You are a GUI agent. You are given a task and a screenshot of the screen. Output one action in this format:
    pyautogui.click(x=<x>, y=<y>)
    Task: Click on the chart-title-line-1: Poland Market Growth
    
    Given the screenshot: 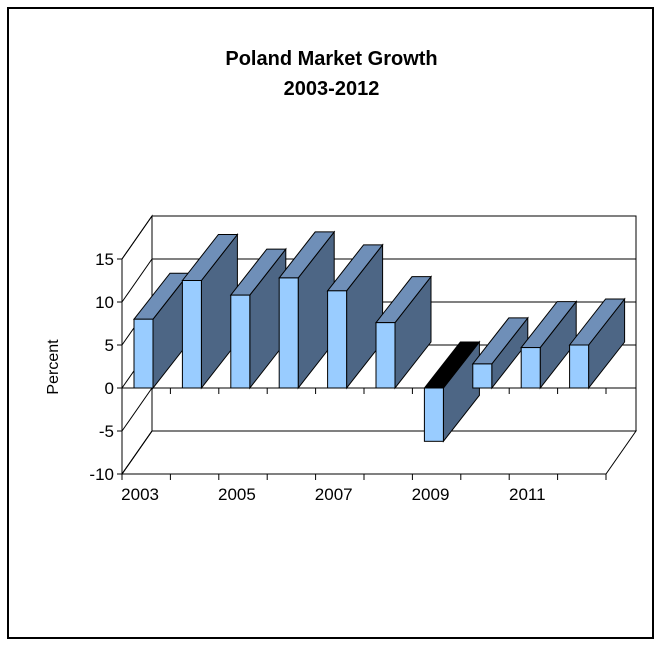 What is the action you would take?
    pyautogui.click(x=331, y=59)
    